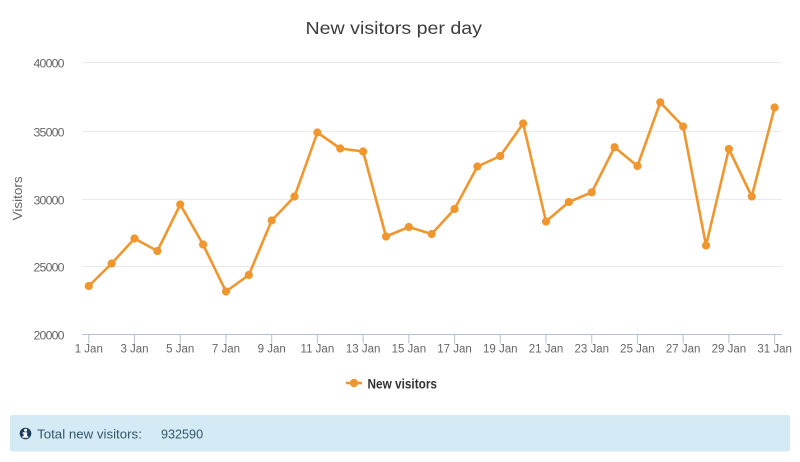 This screenshot has height=462, width=800. Describe the element at coordinates (363, 350) in the screenshot. I see `svg-text: 13 Jan` at that location.